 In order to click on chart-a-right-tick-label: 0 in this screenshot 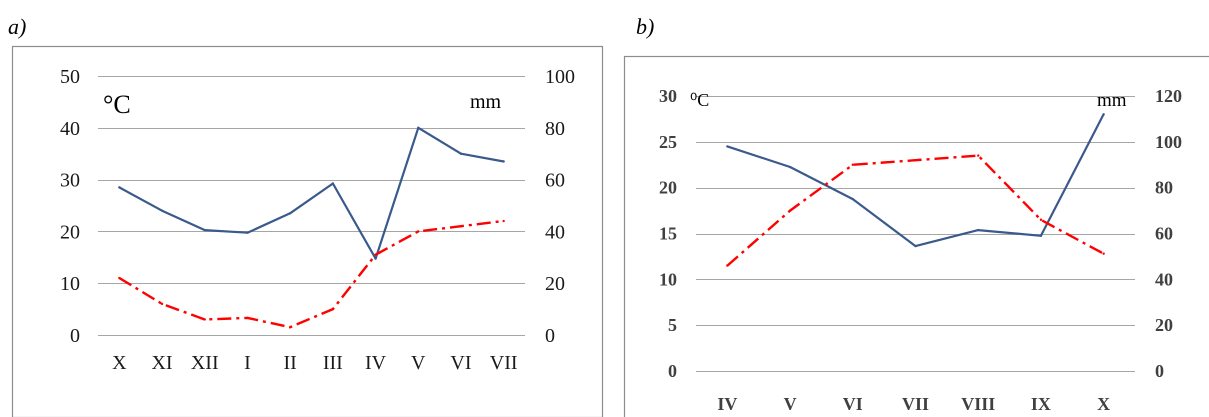, I will do `click(550, 336)`.